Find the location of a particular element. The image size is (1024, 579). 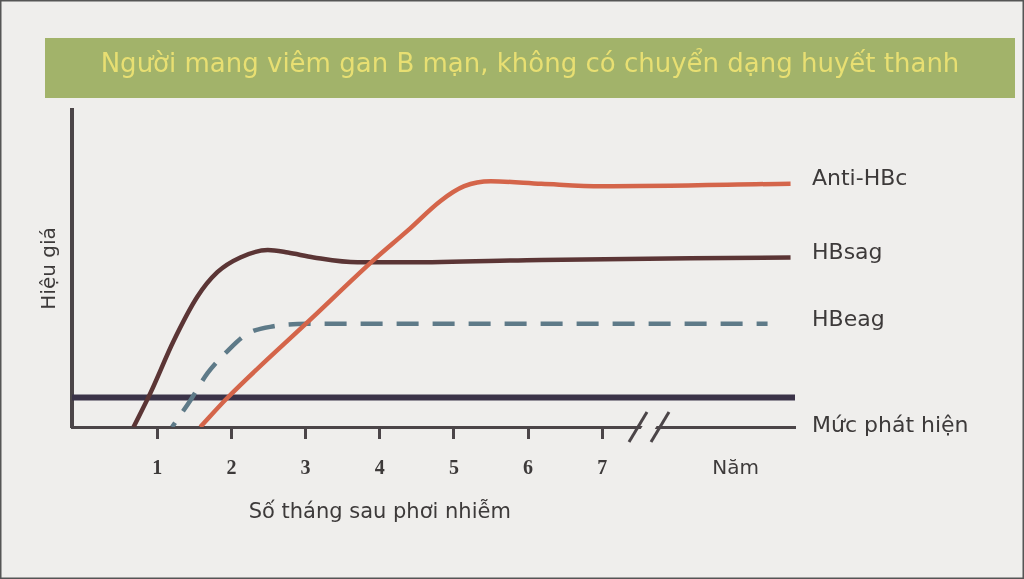

x-tick-label: 4 is located at coordinates (379, 467).